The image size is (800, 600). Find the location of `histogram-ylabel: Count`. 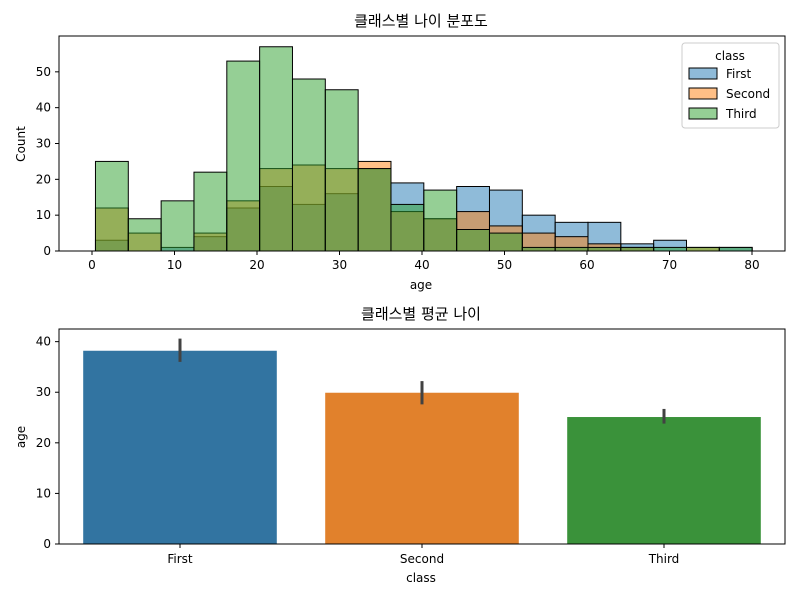

histogram-ylabel: Count is located at coordinates (21, 144).